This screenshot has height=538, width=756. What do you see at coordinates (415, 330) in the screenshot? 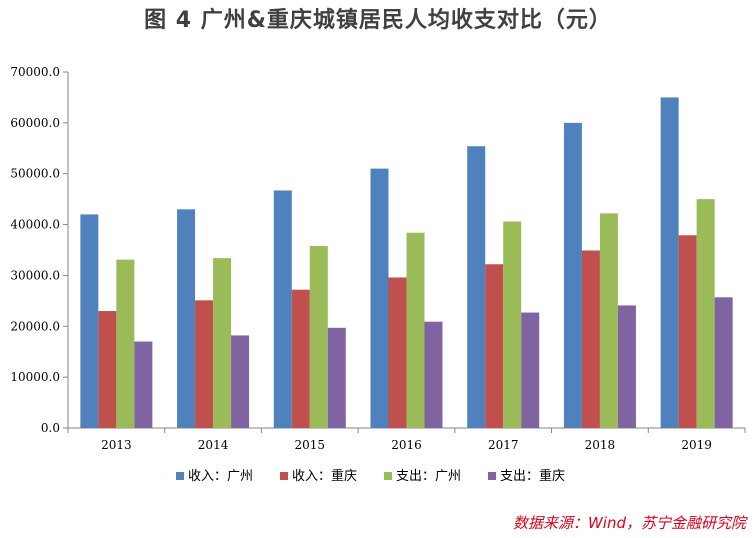
I see `bar-series-3-2016` at bounding box center [415, 330].